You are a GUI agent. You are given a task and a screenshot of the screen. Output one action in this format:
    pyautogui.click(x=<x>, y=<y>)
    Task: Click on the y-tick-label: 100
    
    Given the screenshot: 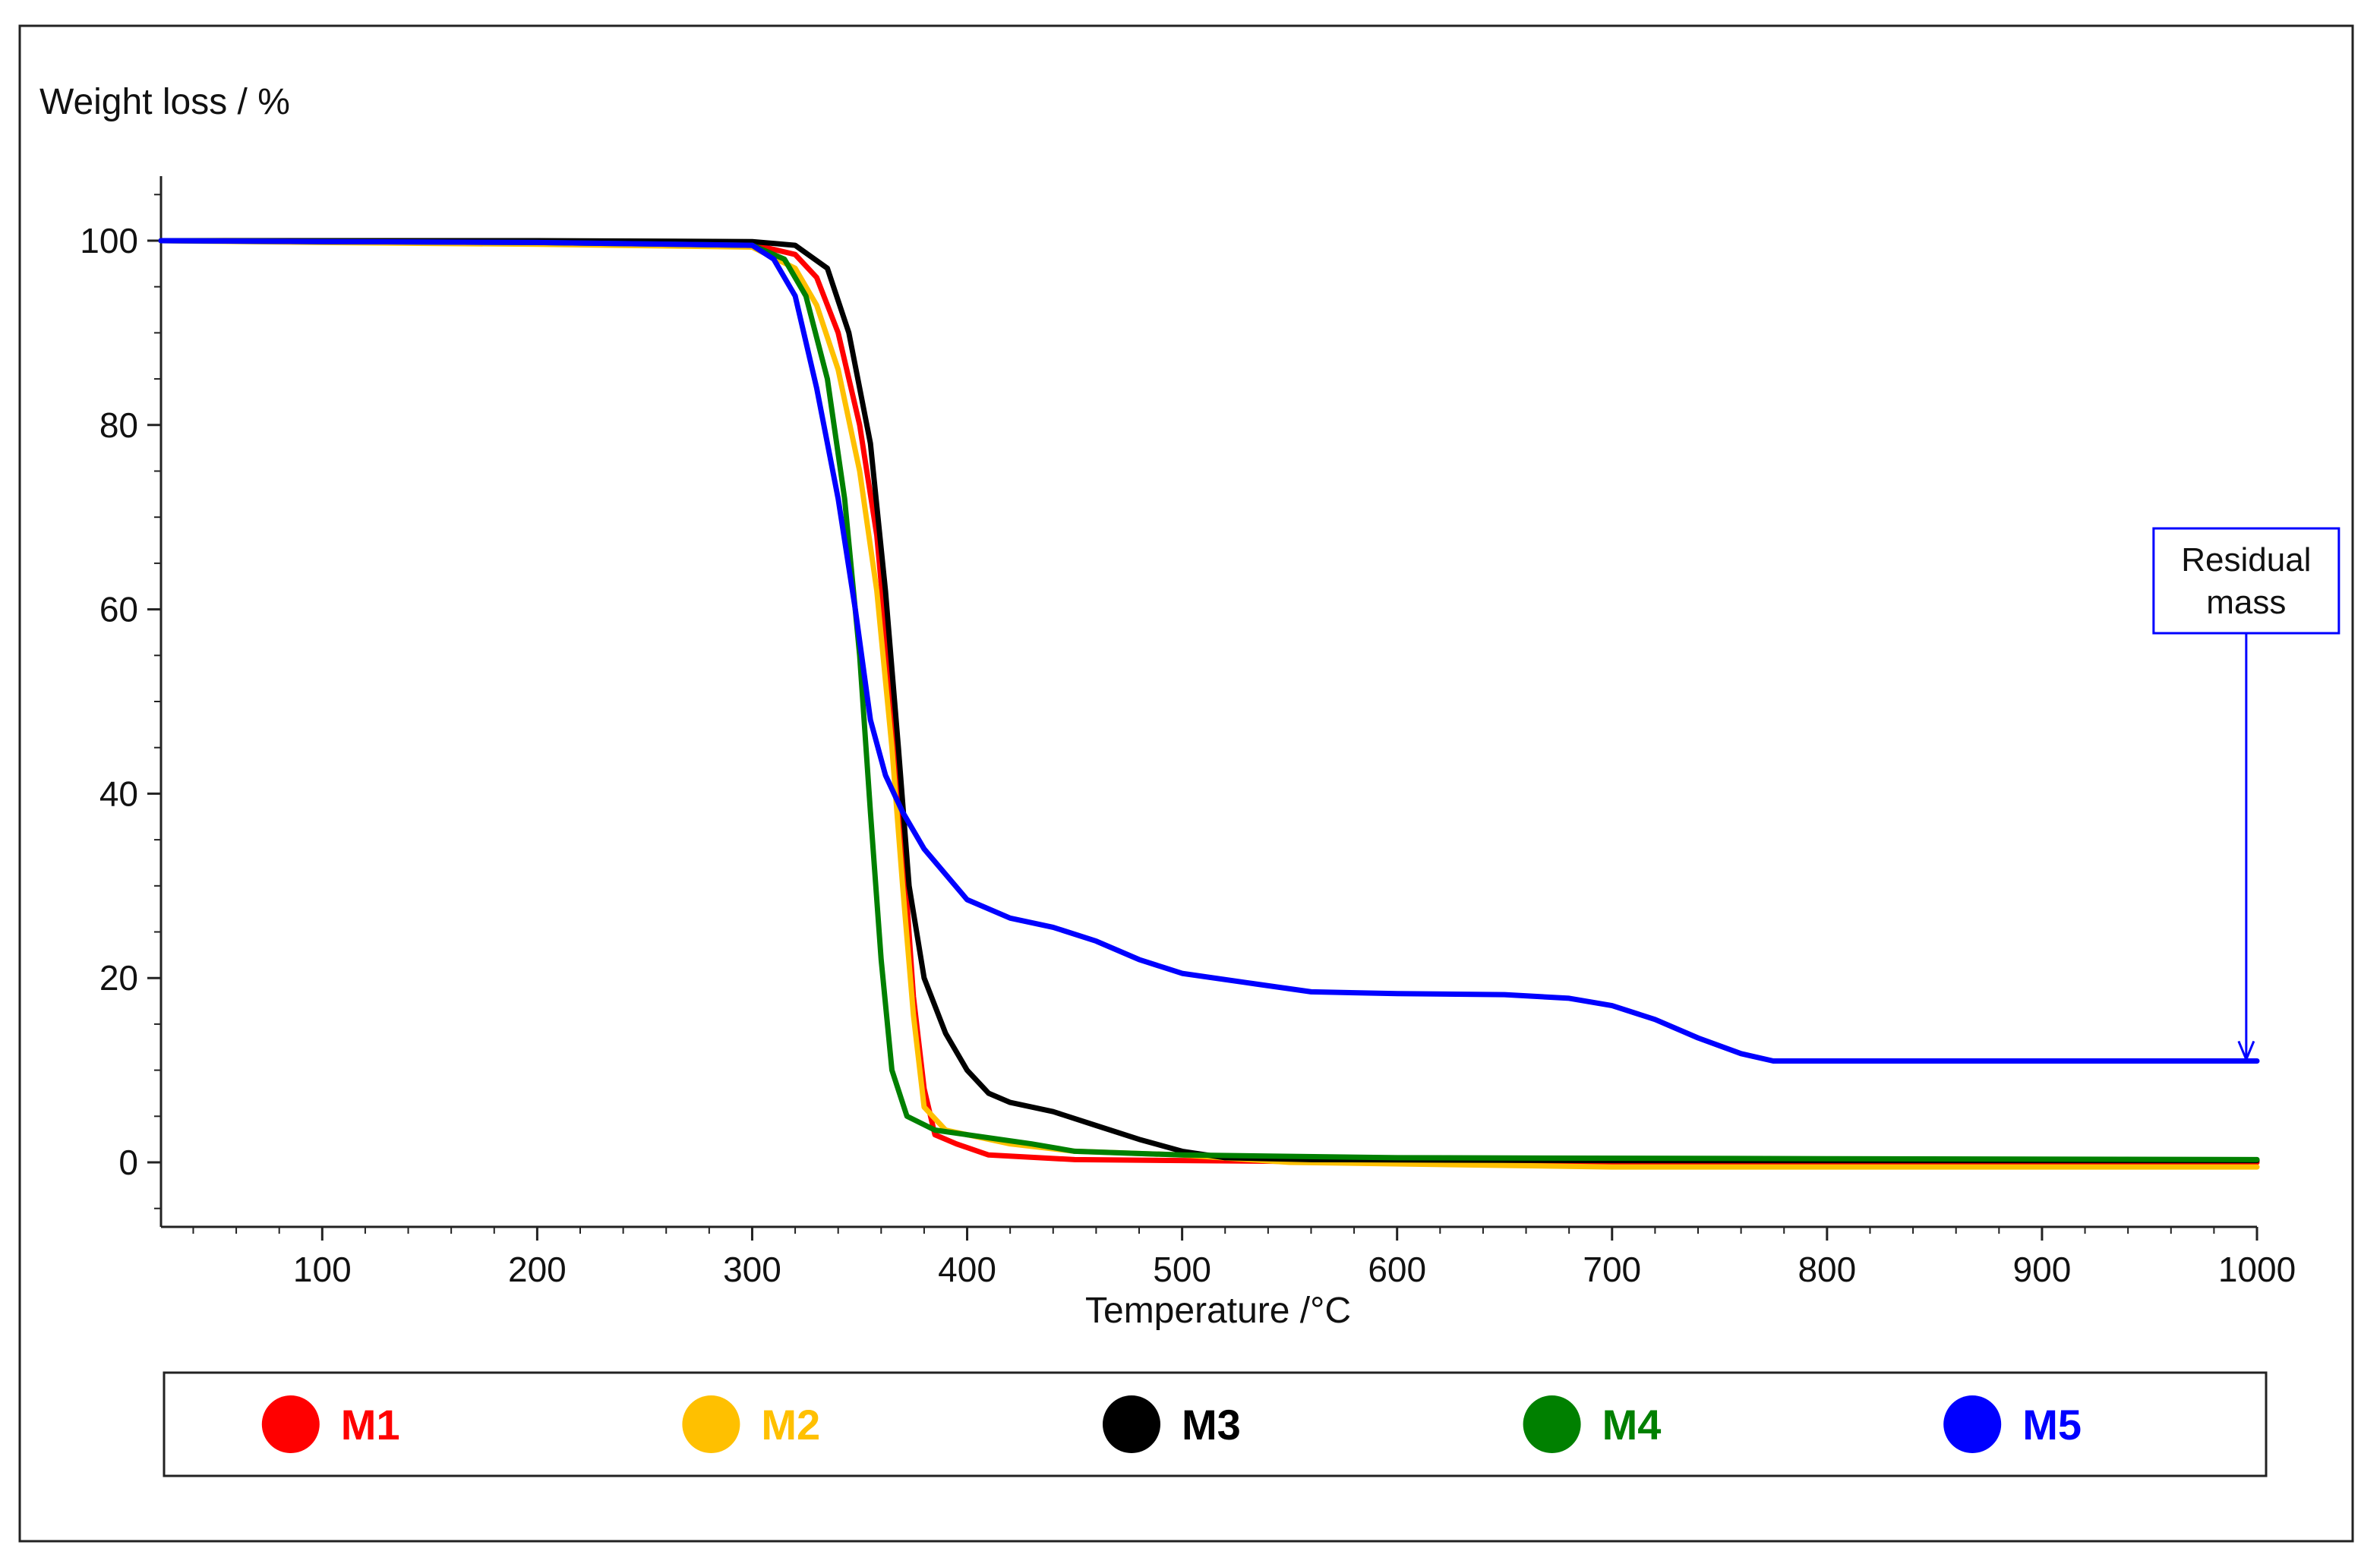 What is the action you would take?
    pyautogui.click(x=109, y=240)
    